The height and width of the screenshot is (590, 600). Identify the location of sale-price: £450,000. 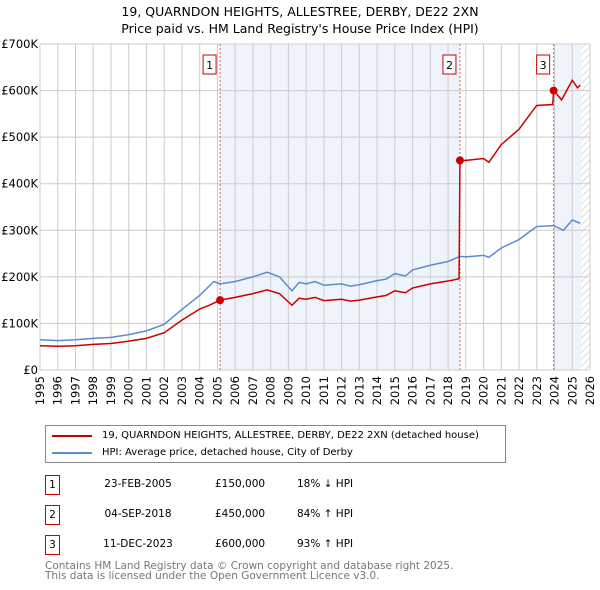
(240, 514).